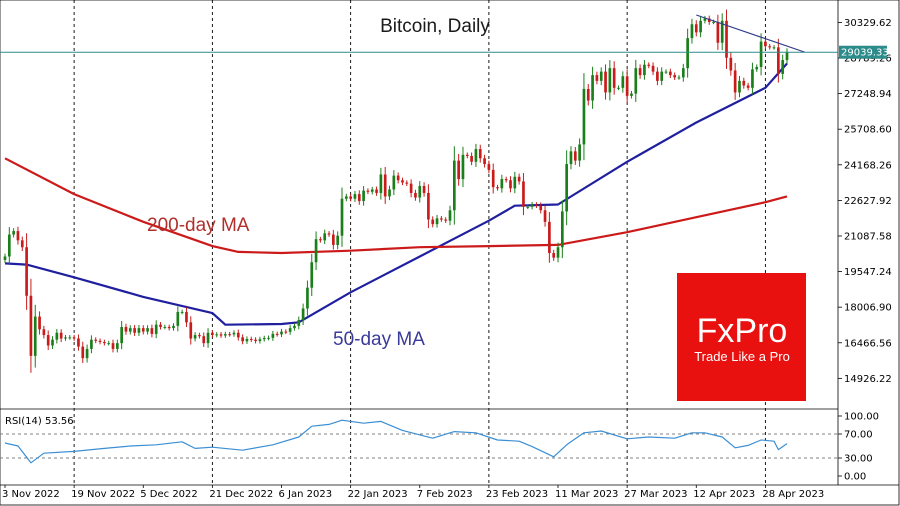 The width and height of the screenshot is (900, 506). Describe the element at coordinates (435, 26) in the screenshot. I see `chart-title: Bitcoin, Daily` at that location.